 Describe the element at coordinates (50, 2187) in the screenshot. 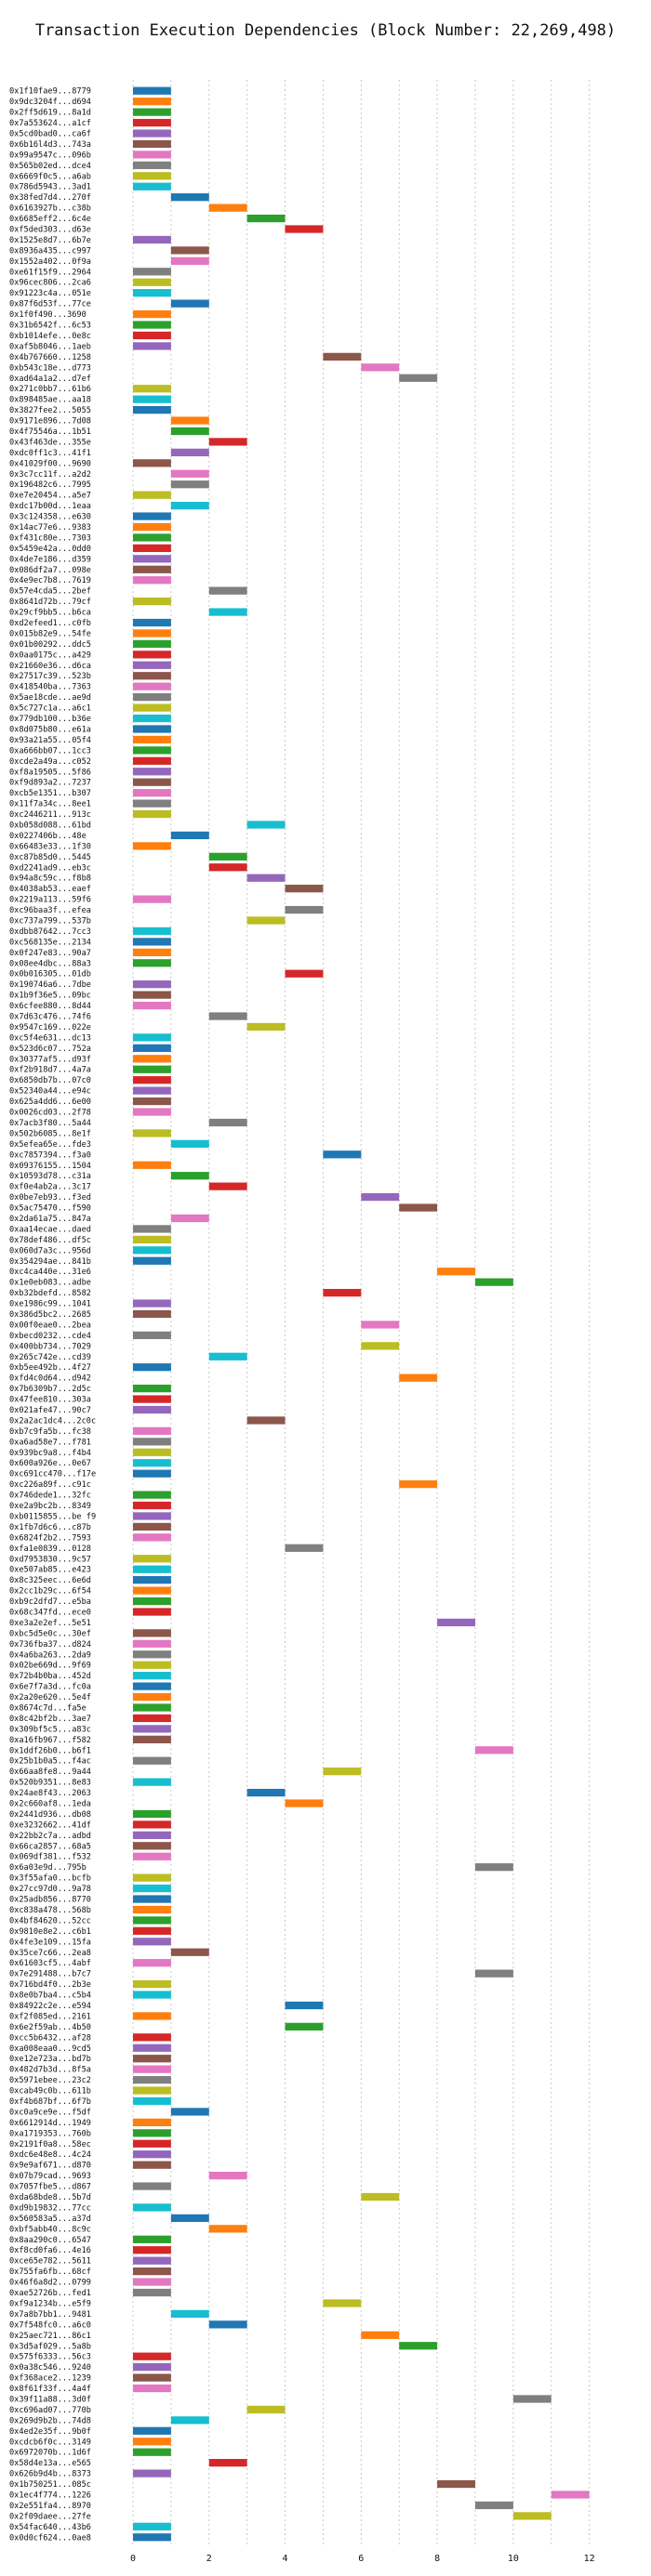

I see `y-tick-label: 0x7057fbe5...d867` at that location.